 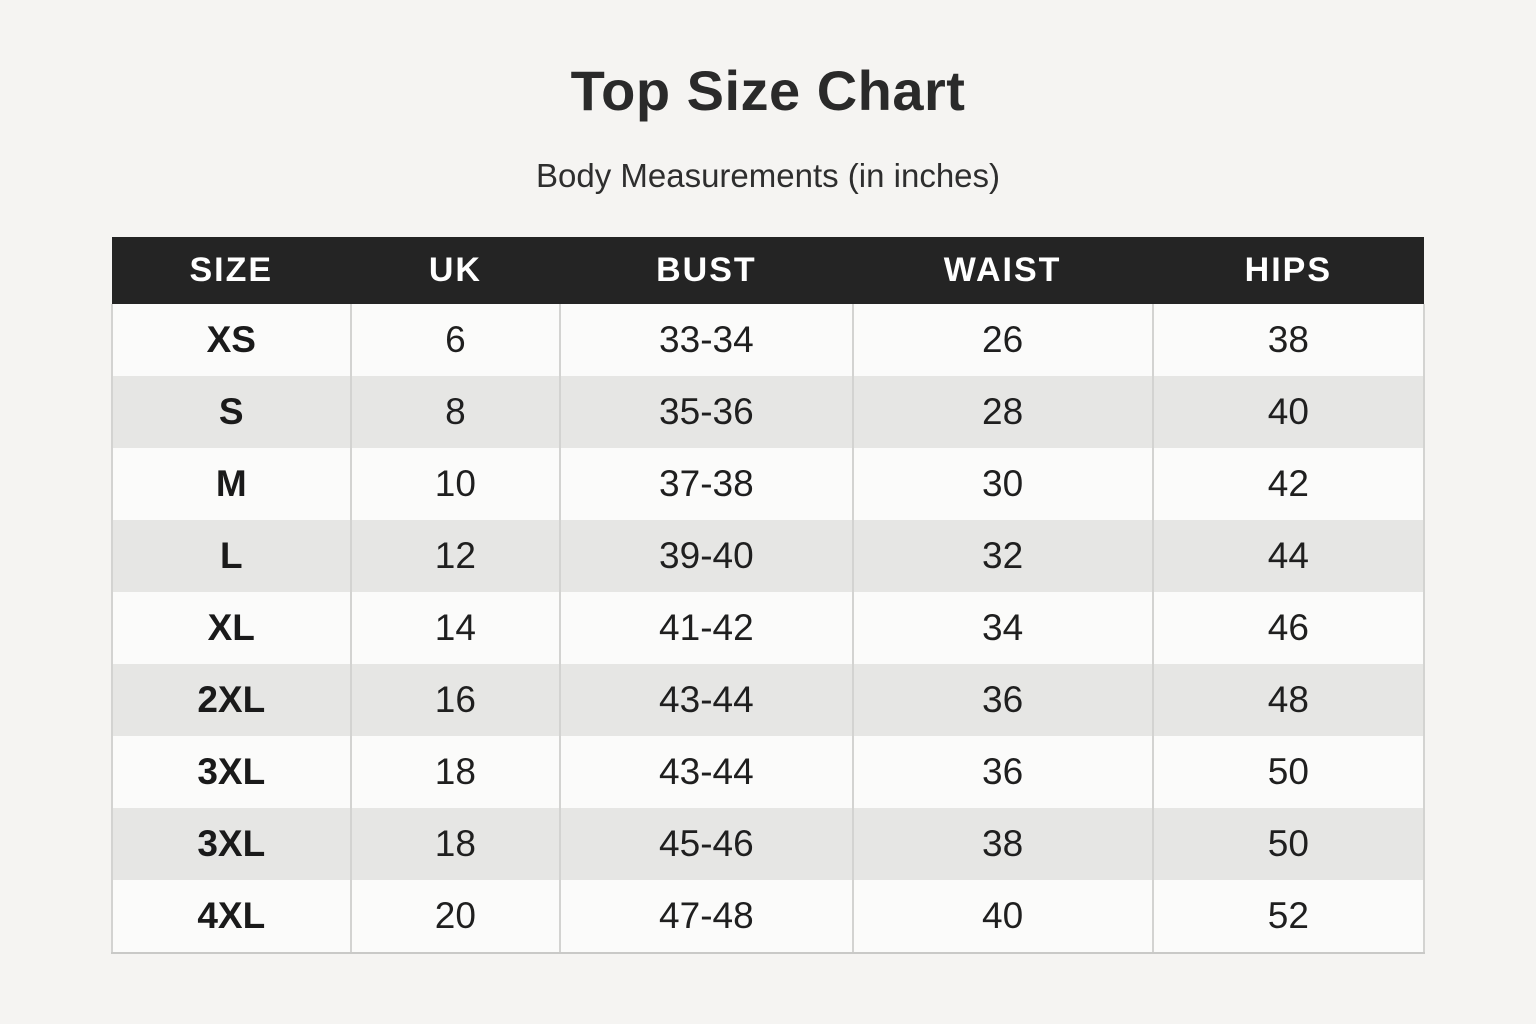 I want to click on table-cell: 33-34, so click(x=706, y=340).